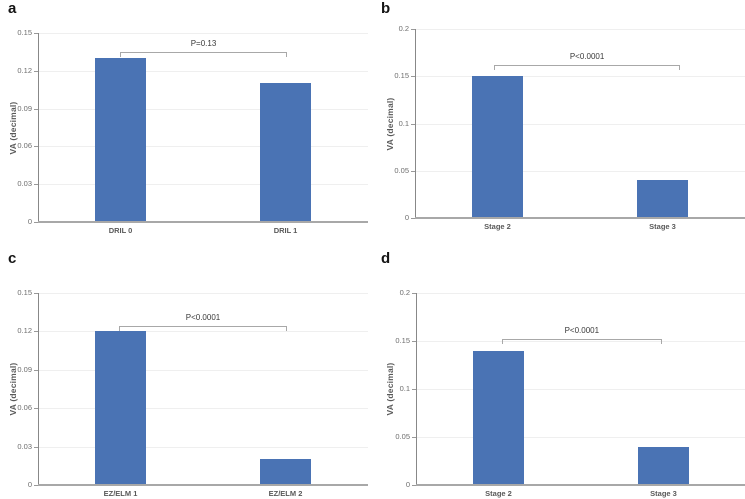 The image size is (745, 499). What do you see at coordinates (498, 493) in the screenshot?
I see `x-category-label: Stage 2` at bounding box center [498, 493].